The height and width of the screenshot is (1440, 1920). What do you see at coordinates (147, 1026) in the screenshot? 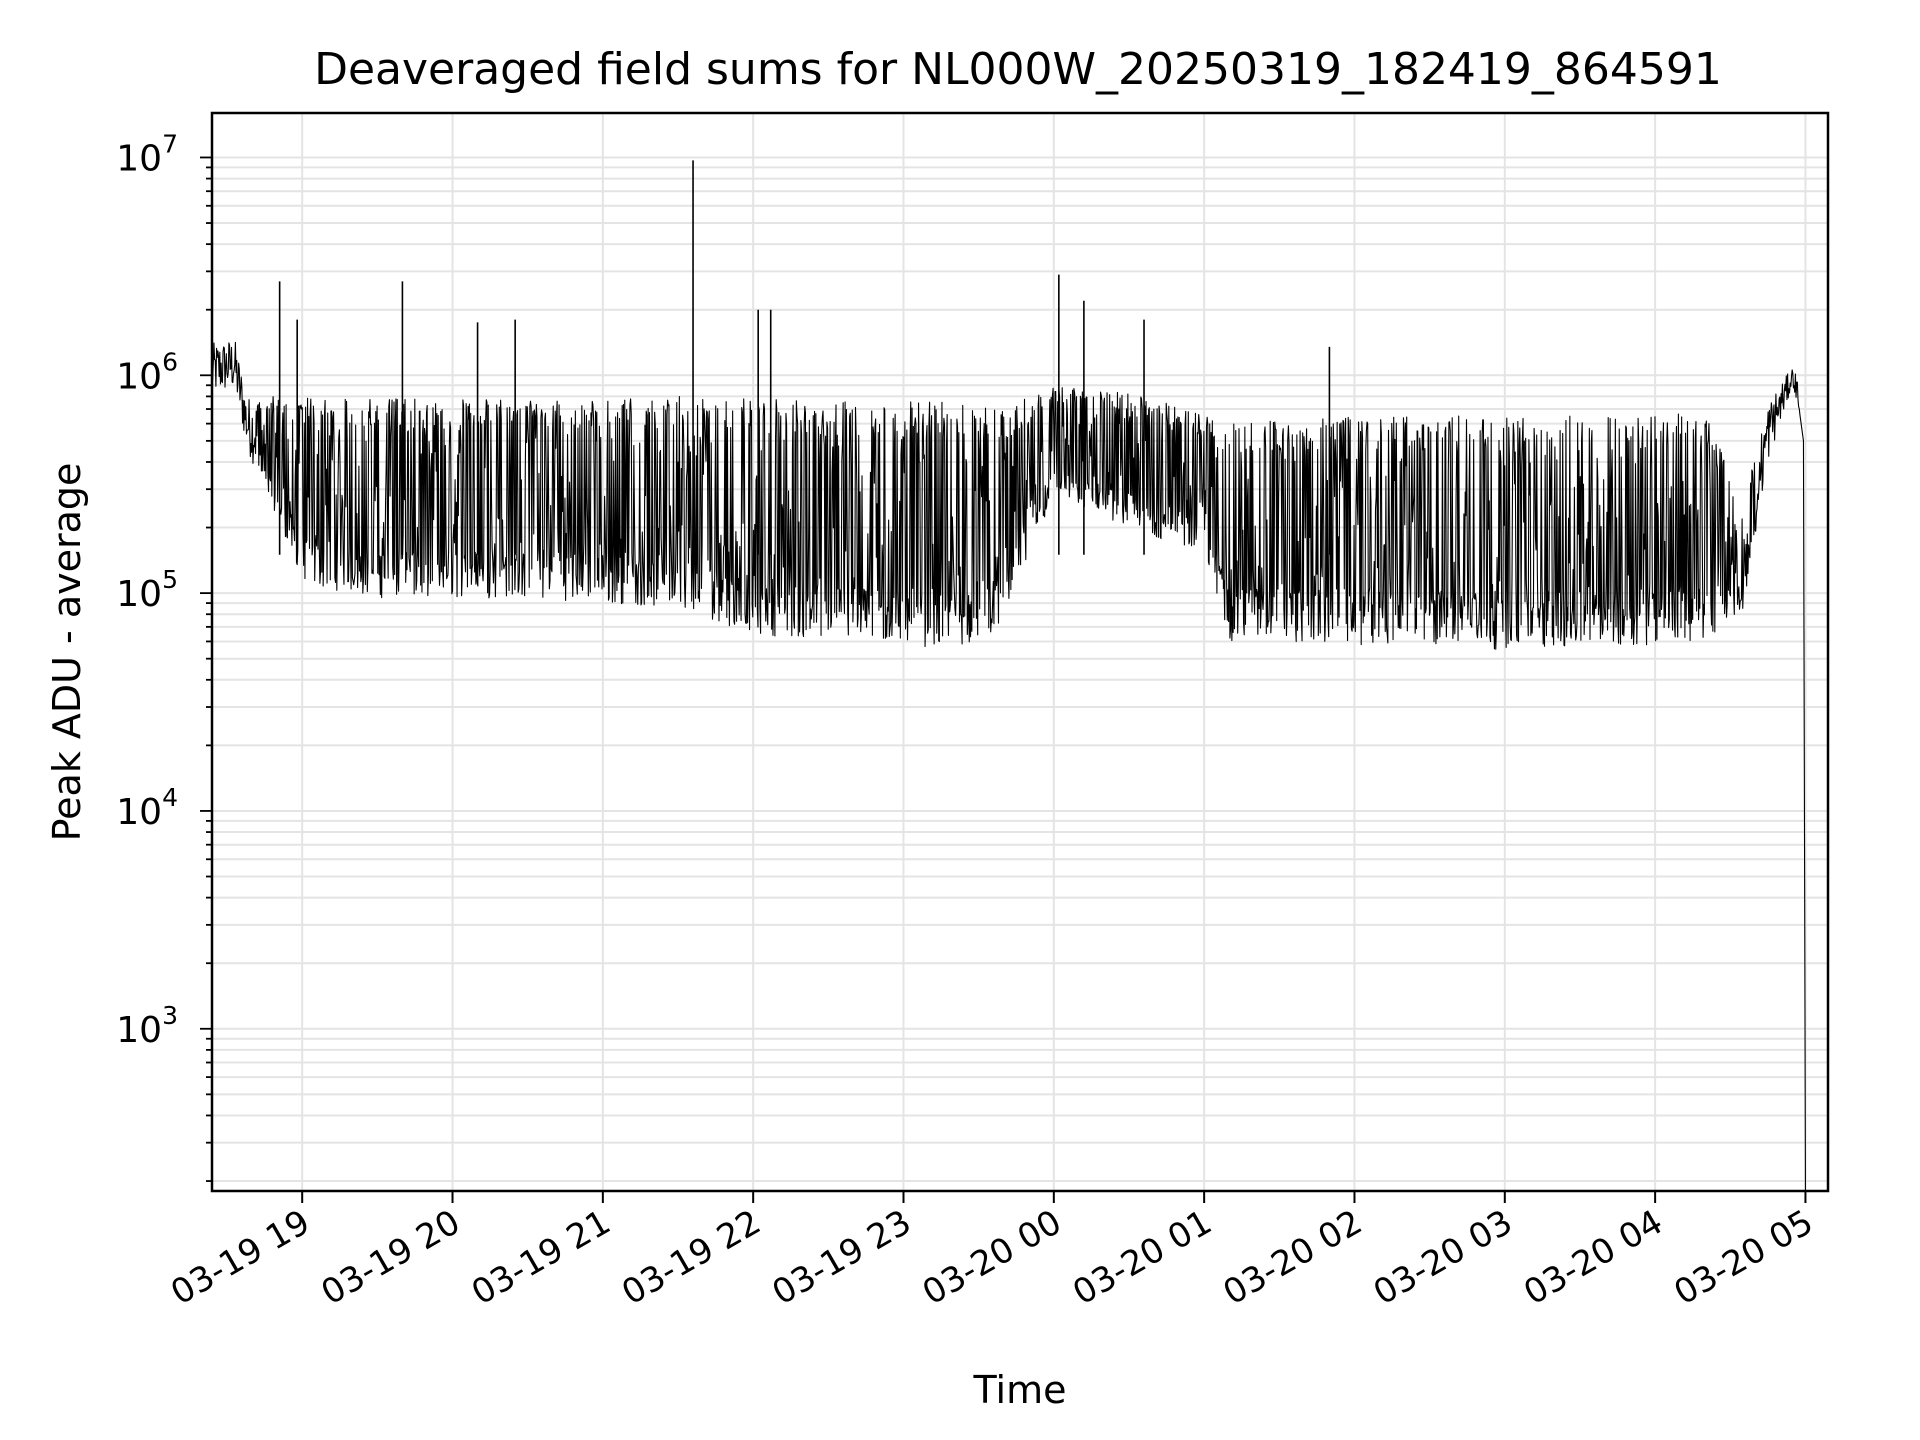
I see `y-tick-label: 10³` at bounding box center [147, 1026].